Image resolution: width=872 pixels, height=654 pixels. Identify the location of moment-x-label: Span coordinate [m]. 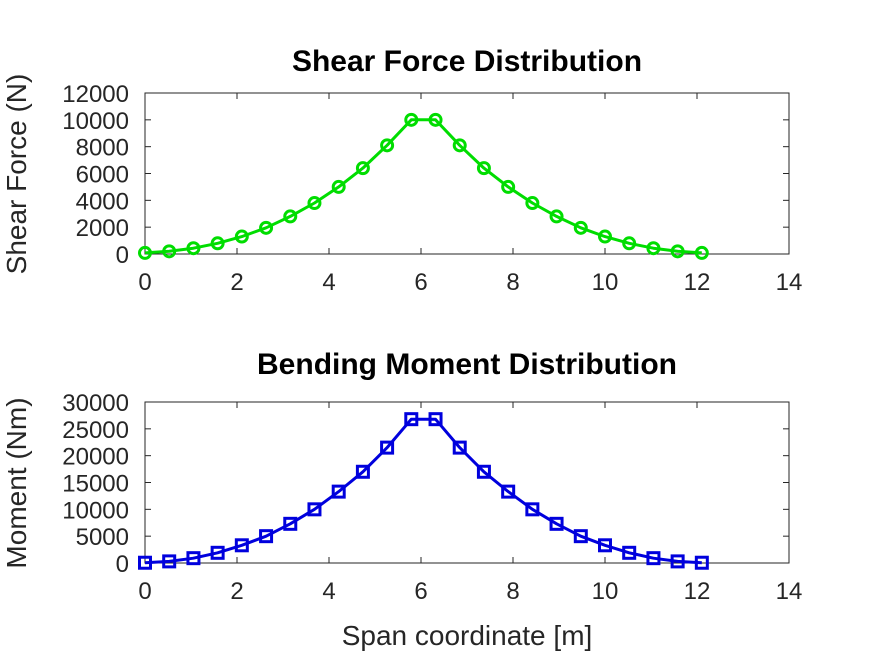
(467, 635).